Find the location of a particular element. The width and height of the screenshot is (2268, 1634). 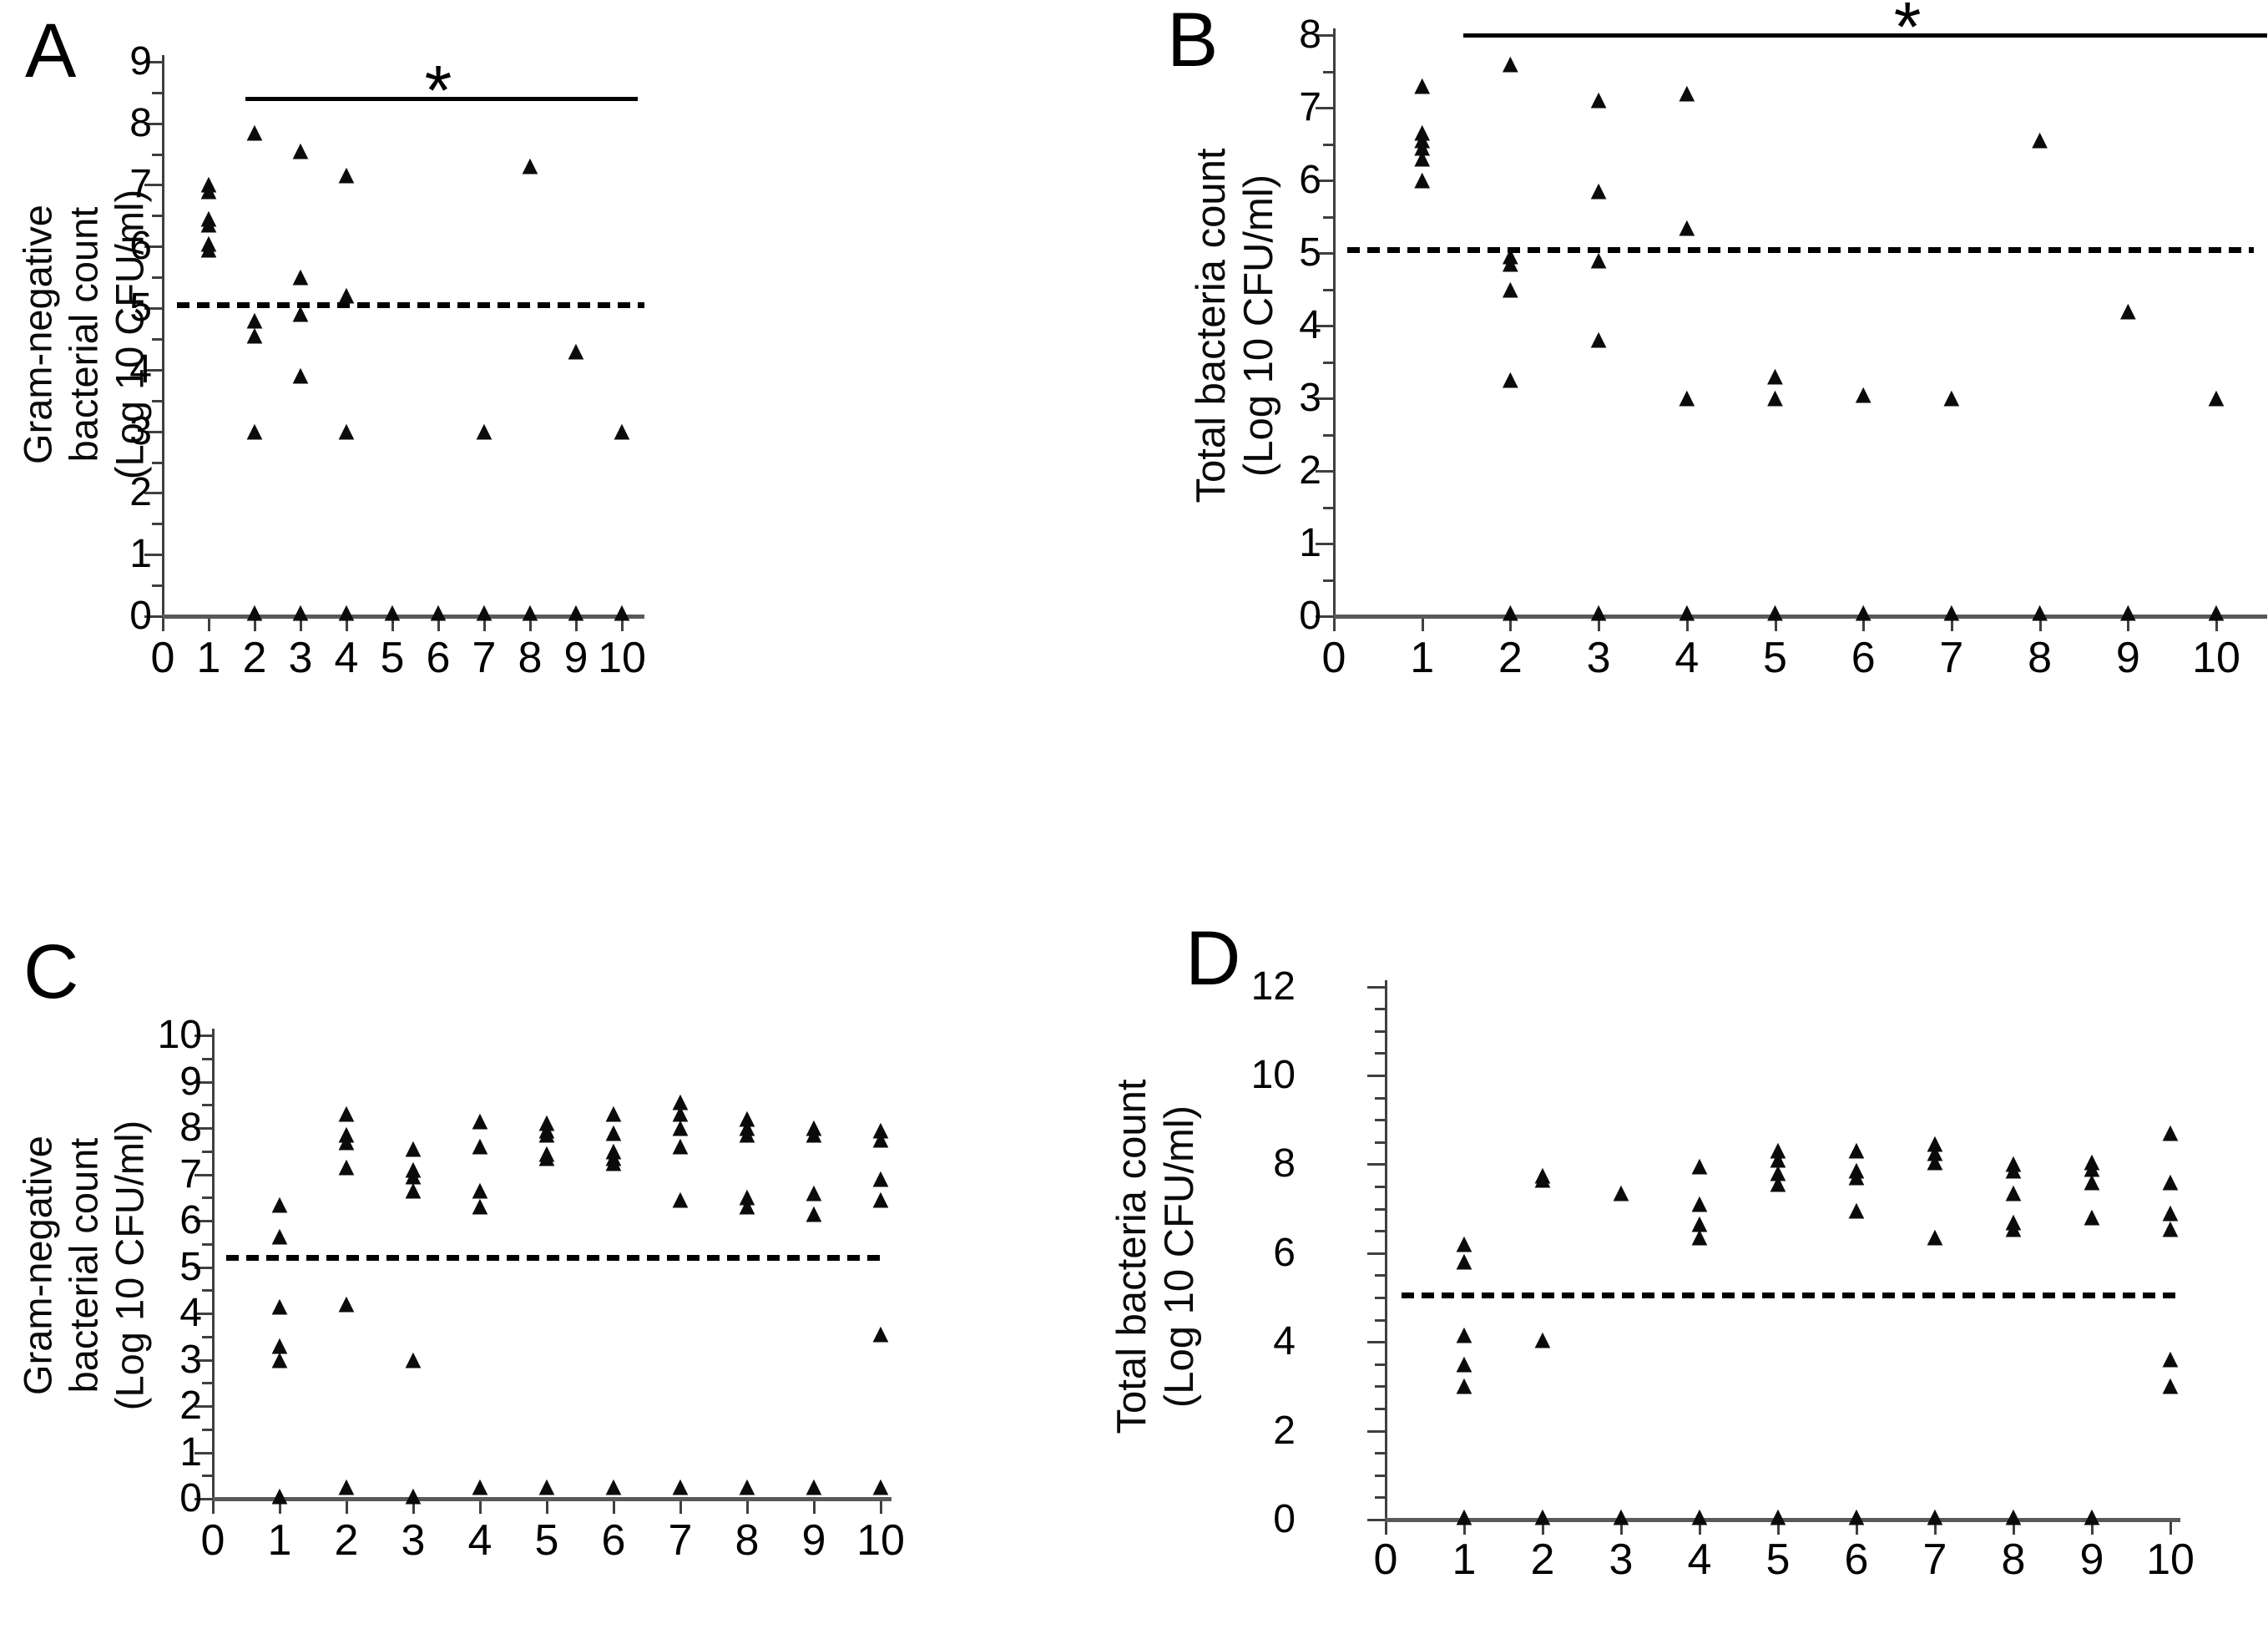

x-axis-line is located at coordinates (1800, 617).